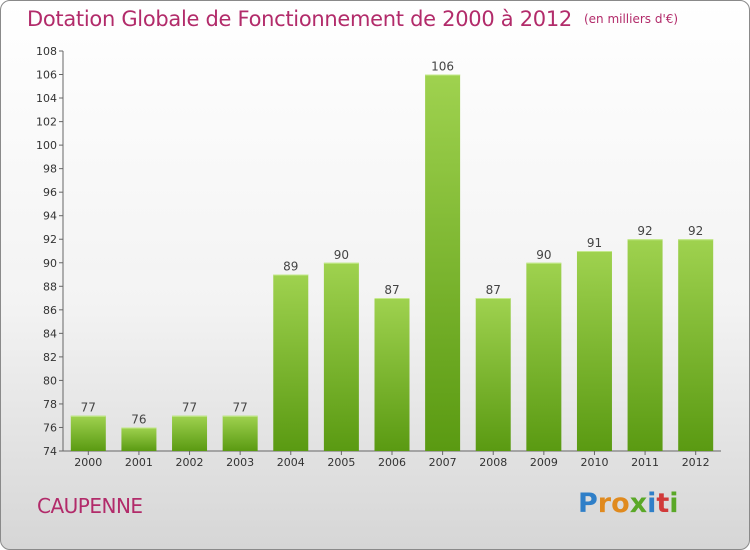  Describe the element at coordinates (594, 243) in the screenshot. I see `bar-value-label: 91` at that location.